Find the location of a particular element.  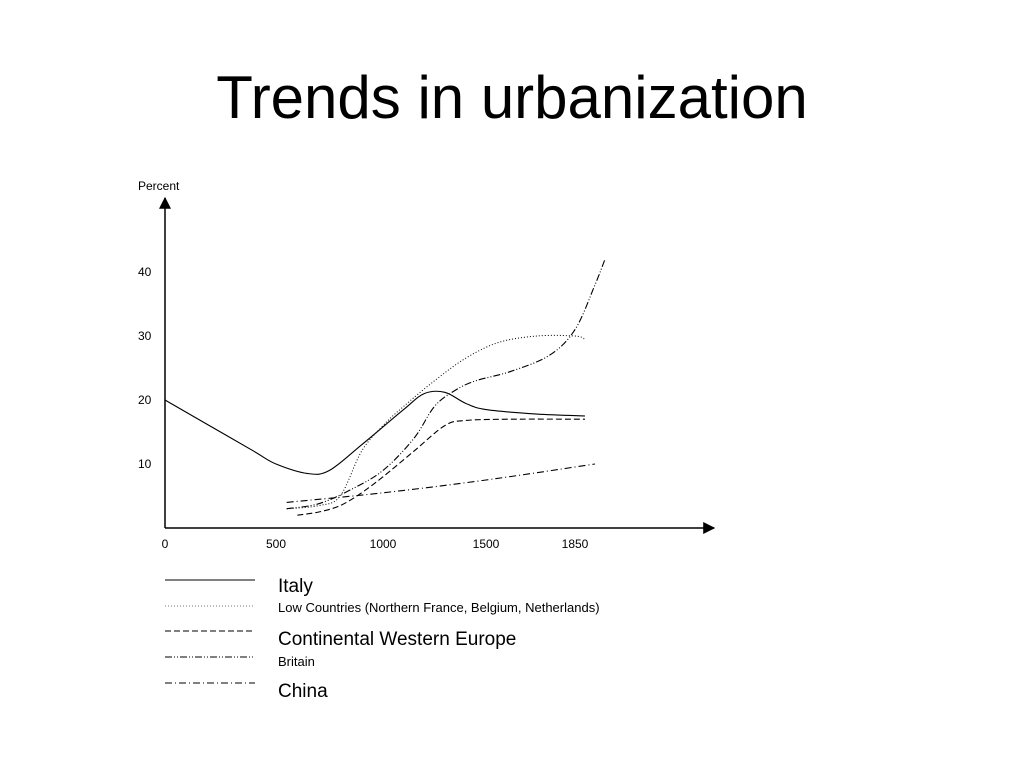

x-tick-label: 1850 is located at coordinates (575, 544).